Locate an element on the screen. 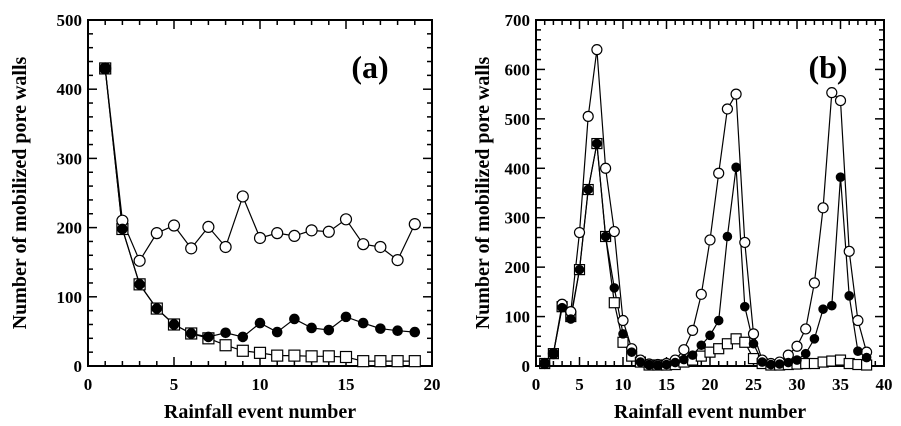 This screenshot has height=426, width=901. panel-label: (b) is located at coordinates (827, 67).